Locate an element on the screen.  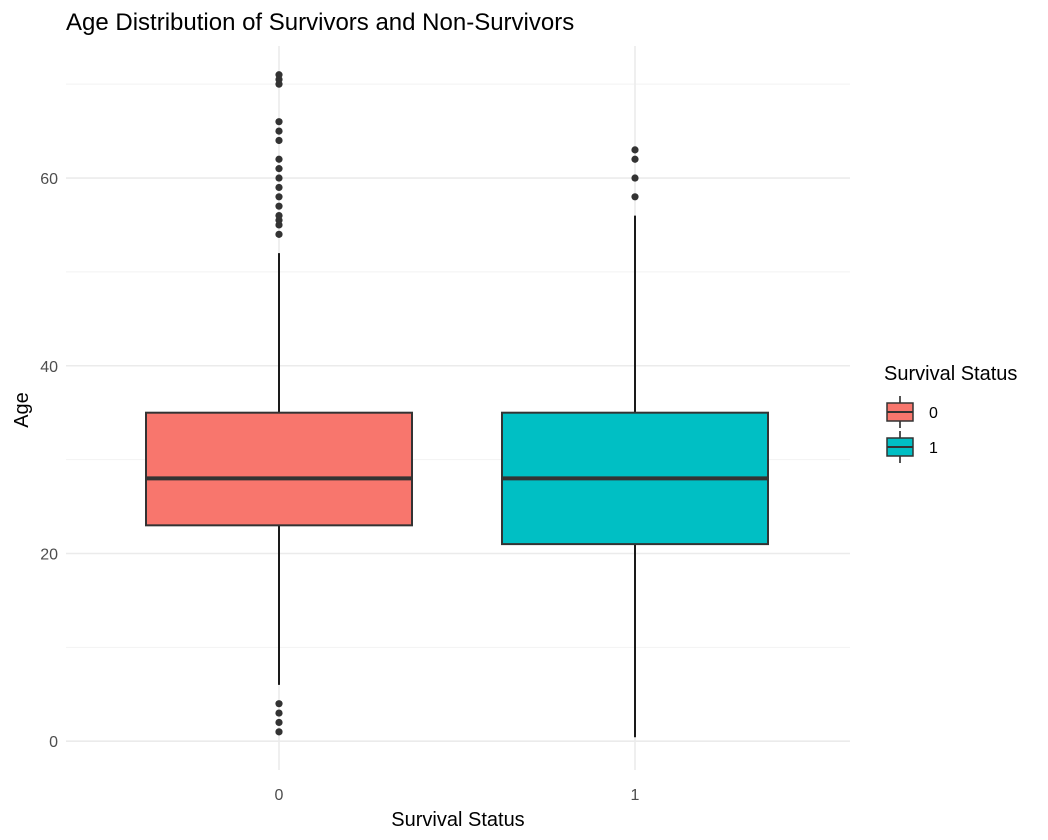
y-tick-label: 40 is located at coordinates (49, 367).